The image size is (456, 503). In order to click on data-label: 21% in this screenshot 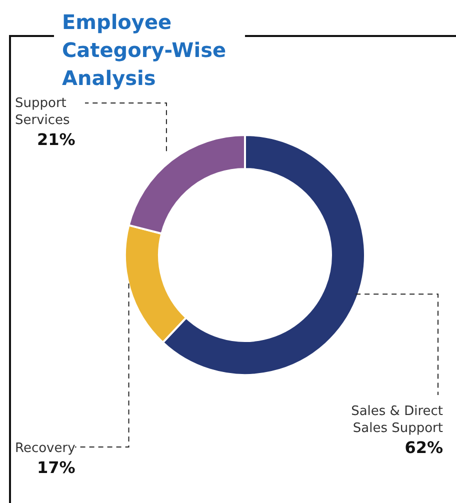, I will do `click(56, 139)`.